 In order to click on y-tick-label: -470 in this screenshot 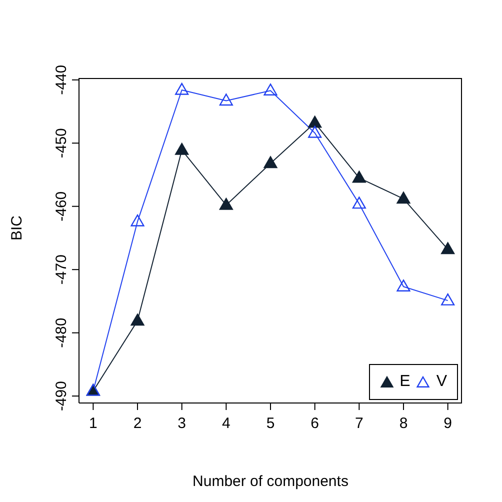, I will do `click(61, 269)`.